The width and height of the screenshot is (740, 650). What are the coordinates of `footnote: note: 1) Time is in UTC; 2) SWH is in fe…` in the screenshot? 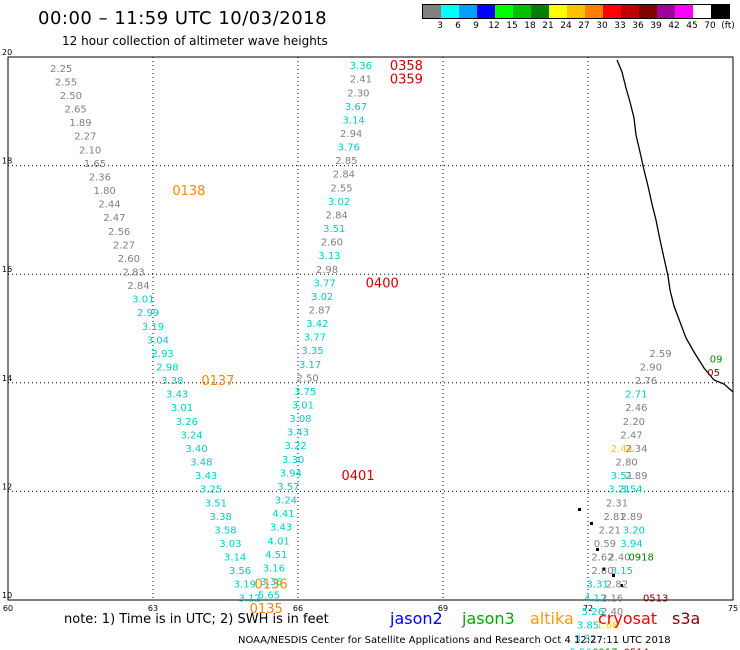 It's located at (196, 619).